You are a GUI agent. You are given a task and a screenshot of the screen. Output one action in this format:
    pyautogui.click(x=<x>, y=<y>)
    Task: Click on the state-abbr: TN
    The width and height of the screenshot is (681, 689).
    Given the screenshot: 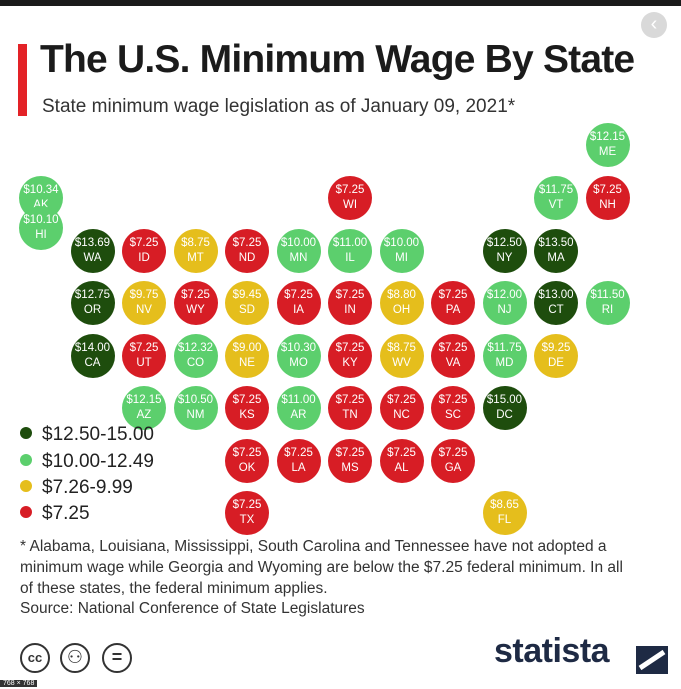 What is the action you would take?
    pyautogui.click(x=350, y=415)
    